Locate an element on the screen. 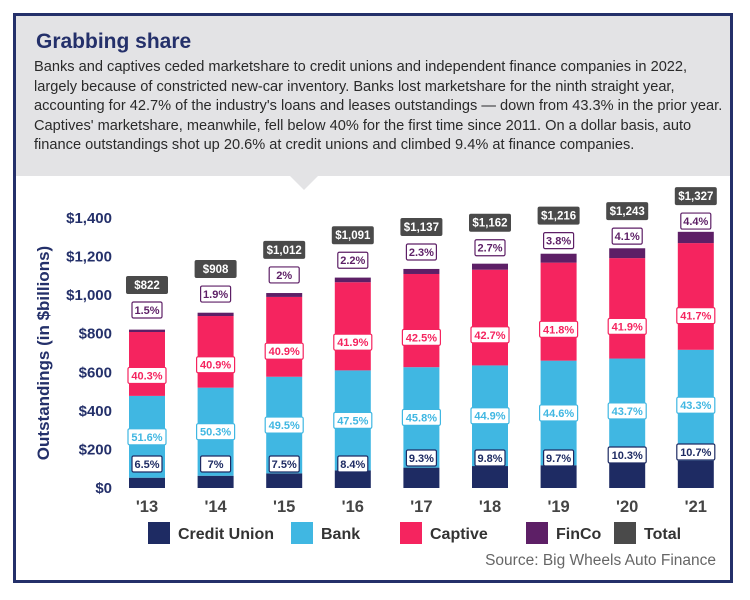  pct-label-credit-union: 7% is located at coordinates (216, 465).